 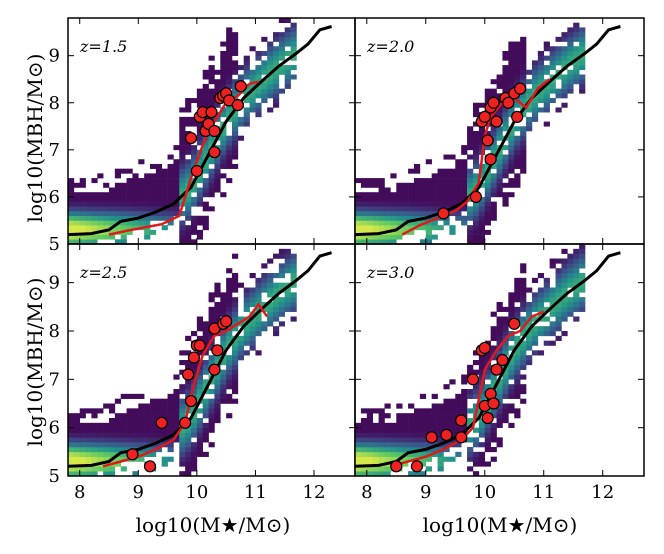 What do you see at coordinates (390, 46) in the screenshot?
I see `panel-label: z=2.0` at bounding box center [390, 46].